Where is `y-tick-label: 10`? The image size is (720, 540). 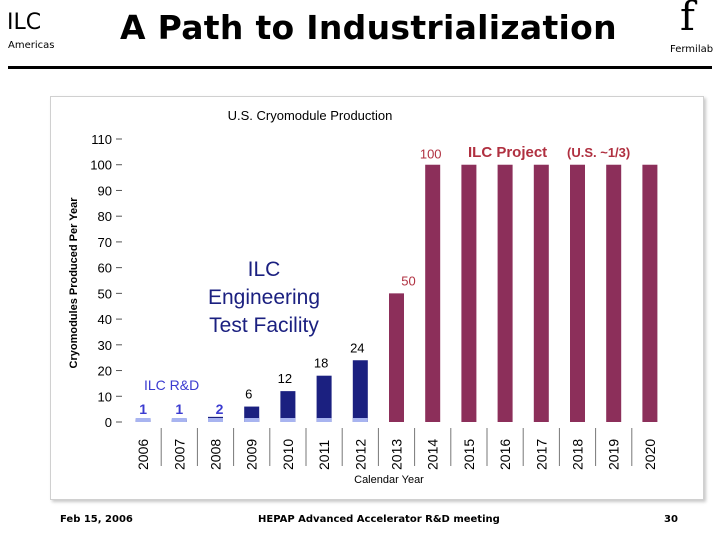 y-tick-label: 10 is located at coordinates (105, 396).